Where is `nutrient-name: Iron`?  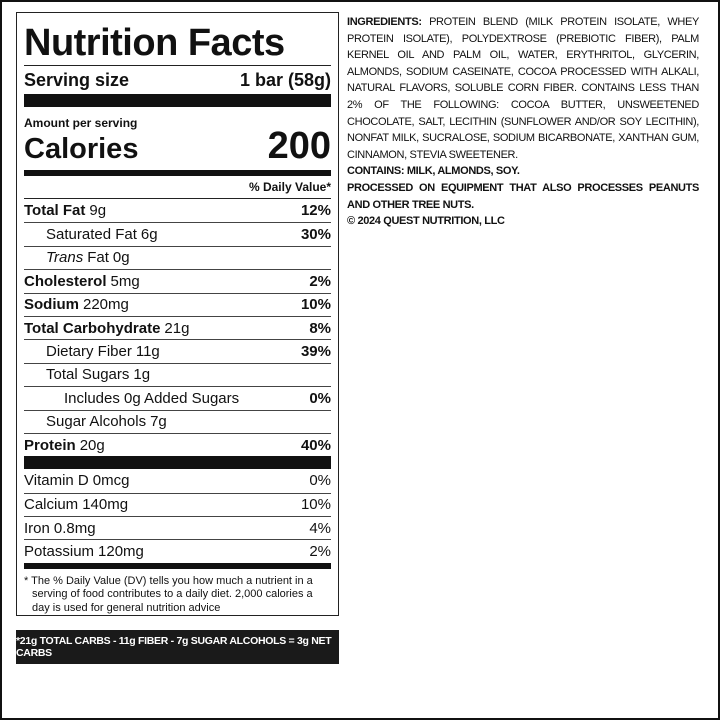
nutrient-name: Iron is located at coordinates (37, 528).